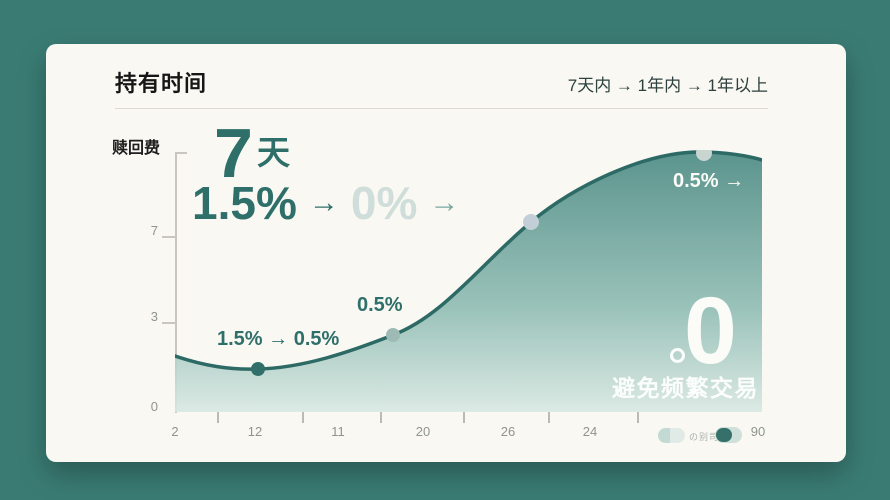 This screenshot has width=890, height=500. I want to click on fee-to-value: 0%, so click(384, 203).